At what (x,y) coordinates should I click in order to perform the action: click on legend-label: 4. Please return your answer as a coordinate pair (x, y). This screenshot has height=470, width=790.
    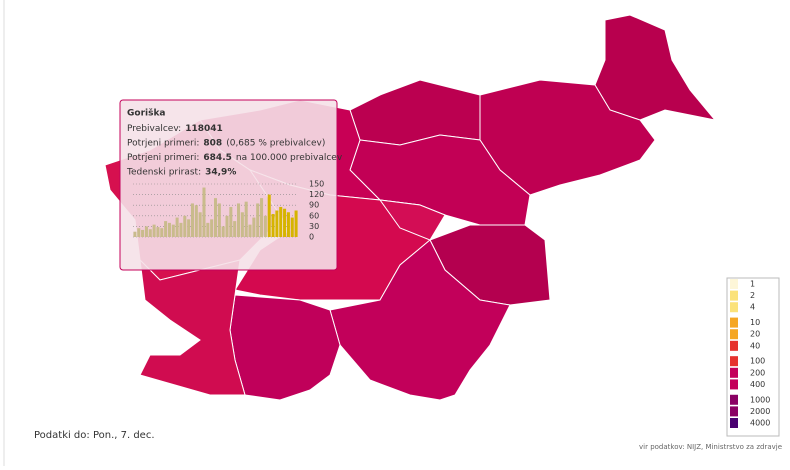
    Looking at the image, I should click on (752, 307).